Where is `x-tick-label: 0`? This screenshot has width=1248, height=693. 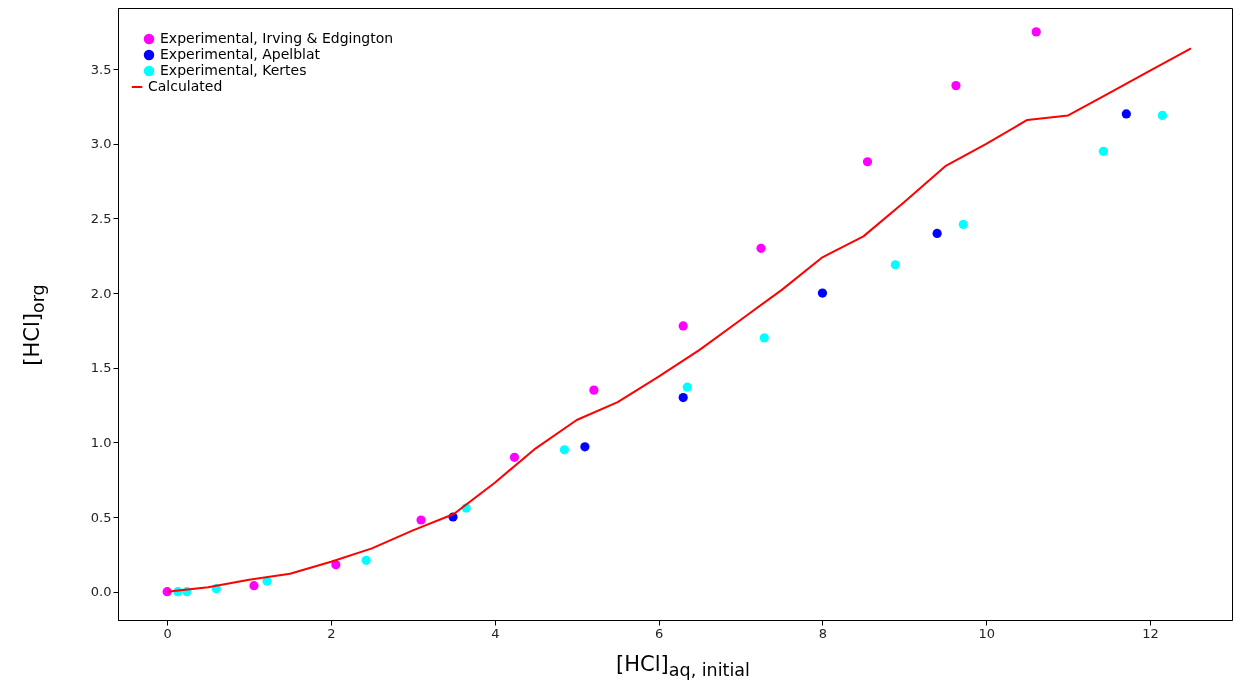
x-tick-label: 0 is located at coordinates (167, 633).